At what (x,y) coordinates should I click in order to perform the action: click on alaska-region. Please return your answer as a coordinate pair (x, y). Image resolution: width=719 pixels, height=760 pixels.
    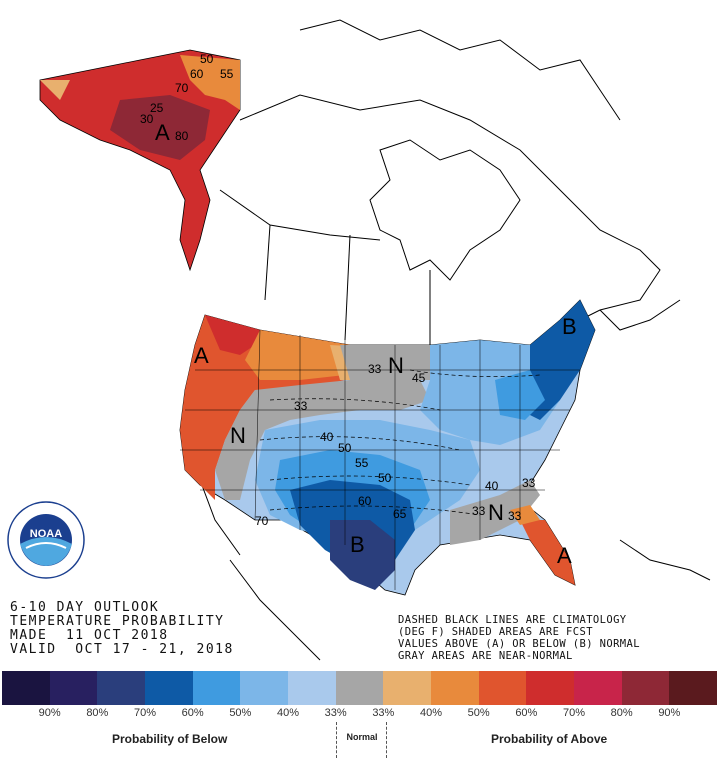
    Looking at the image, I should click on (140, 160).